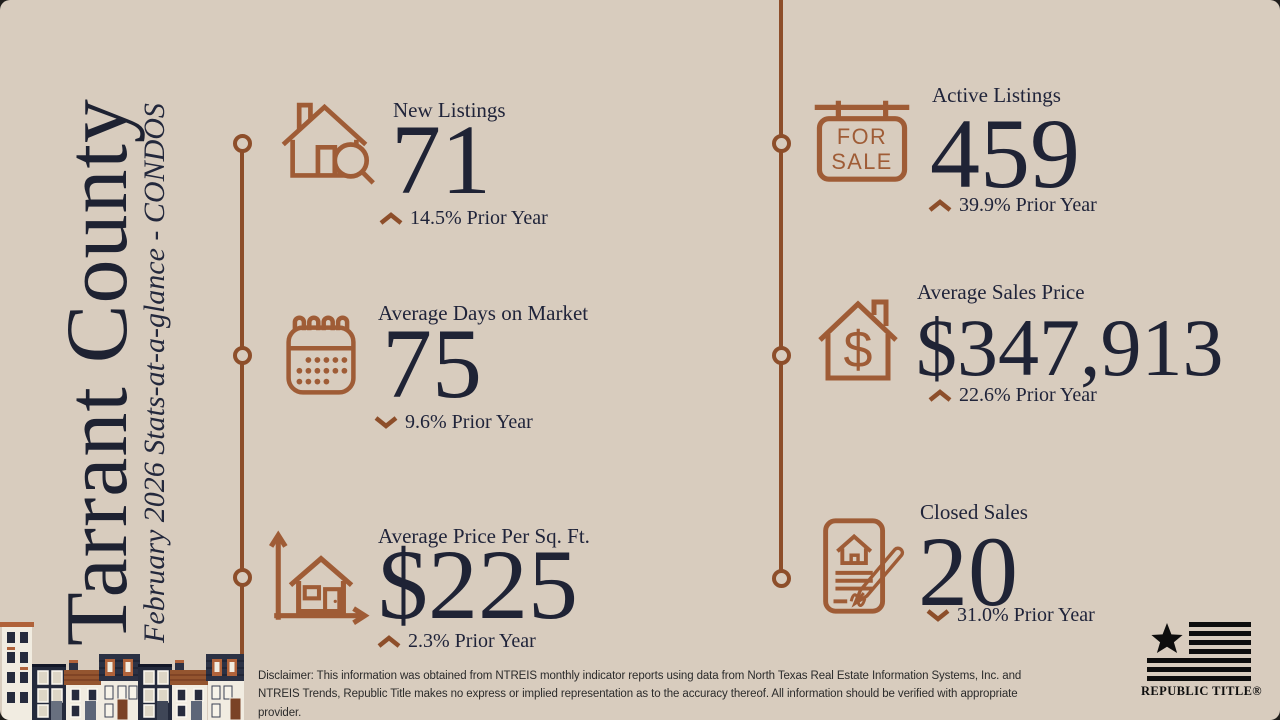 The height and width of the screenshot is (720, 1280). What do you see at coordinates (781, 289) in the screenshot?
I see `timeline-right-line` at bounding box center [781, 289].